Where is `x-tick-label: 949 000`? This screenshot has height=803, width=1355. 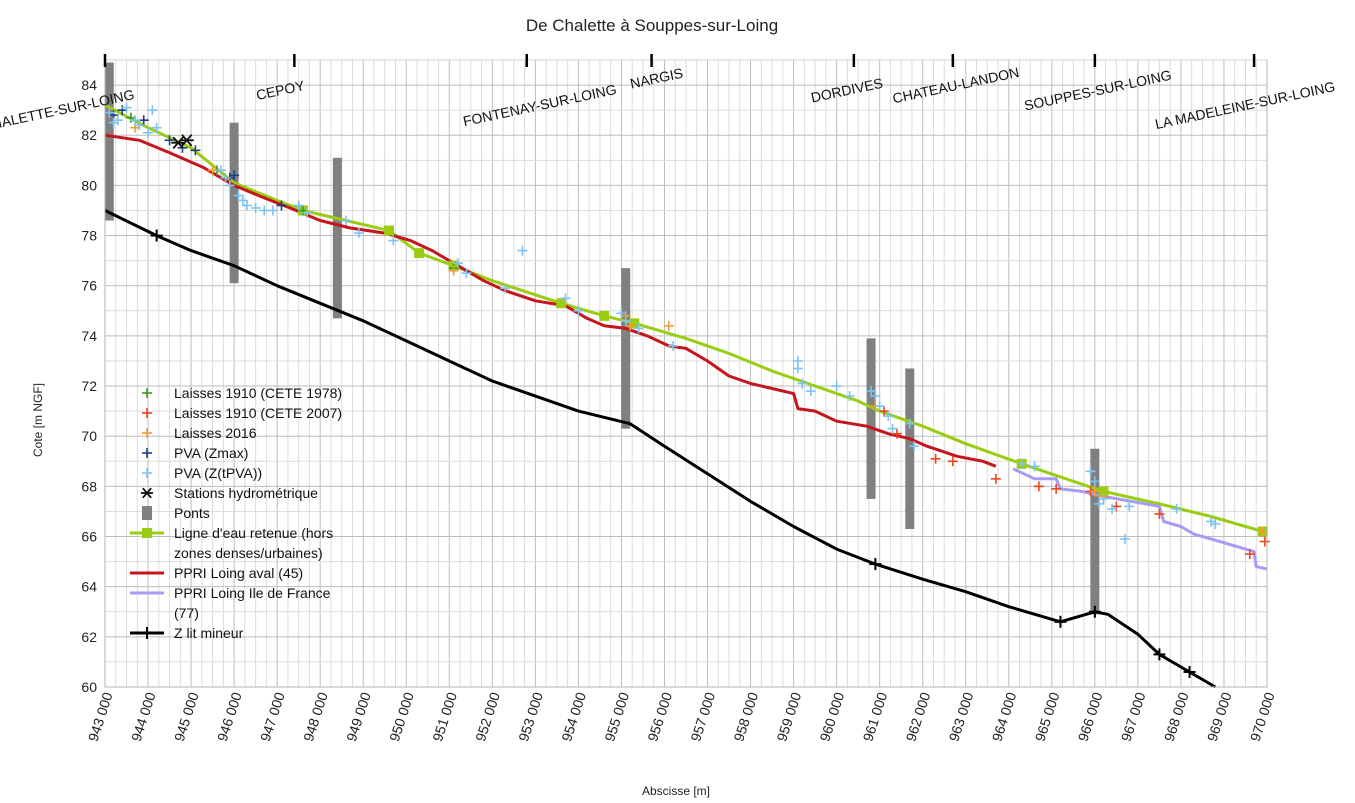 x-tick-label: 949 000 is located at coordinates (358, 716).